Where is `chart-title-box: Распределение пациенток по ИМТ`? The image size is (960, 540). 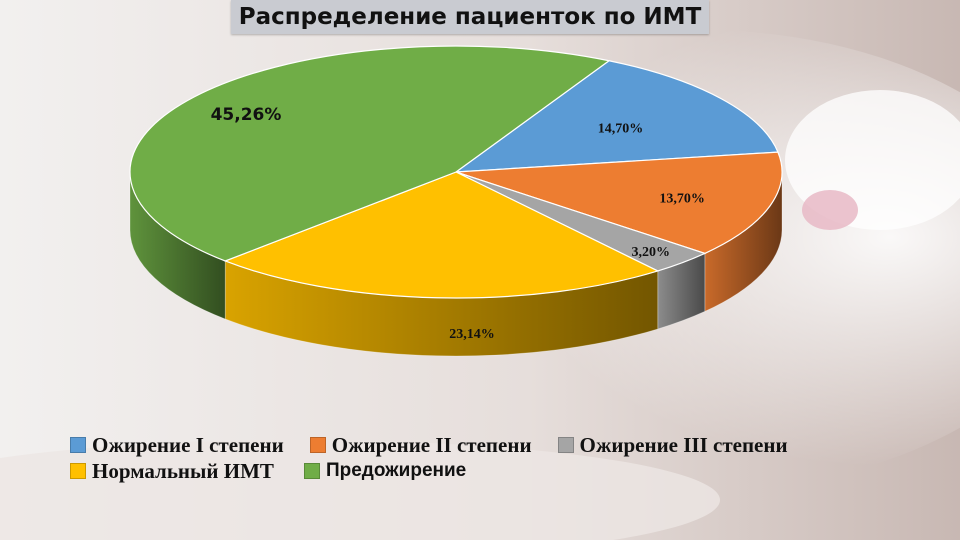
chart-title-box: Распределение пациенток по ИМТ is located at coordinates (470, 17).